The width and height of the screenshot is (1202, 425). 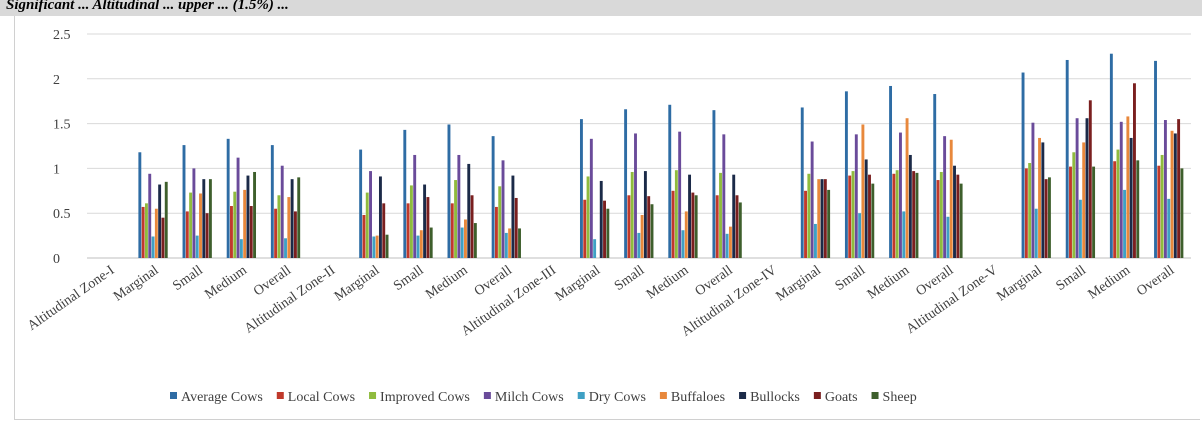 I want to click on legend-label: Goats, so click(x=841, y=397).